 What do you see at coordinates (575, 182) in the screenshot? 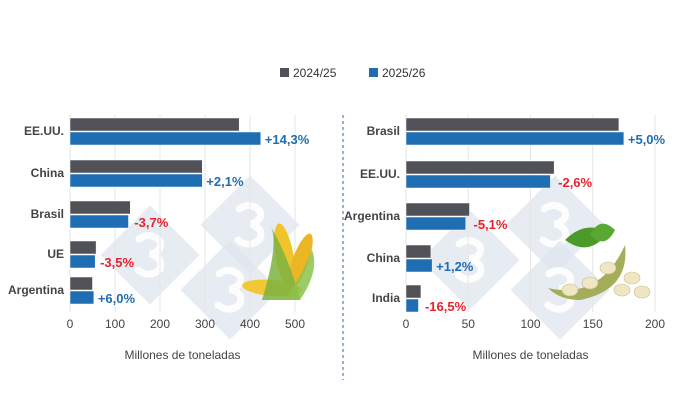
I see `data-label: -2,6%` at bounding box center [575, 182].